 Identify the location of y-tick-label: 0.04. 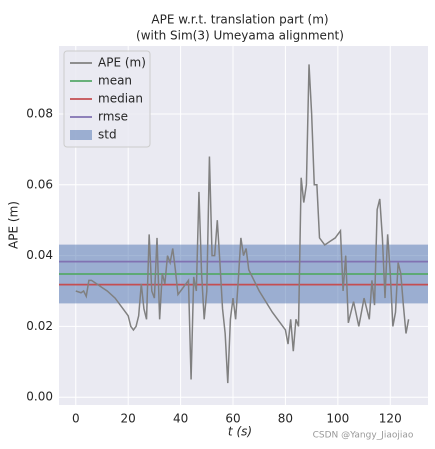
(39, 255).